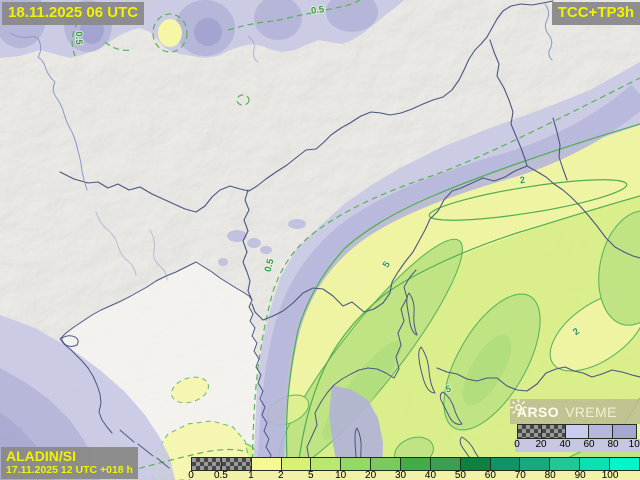  I want to click on coastline-venice, so click(70, 341).